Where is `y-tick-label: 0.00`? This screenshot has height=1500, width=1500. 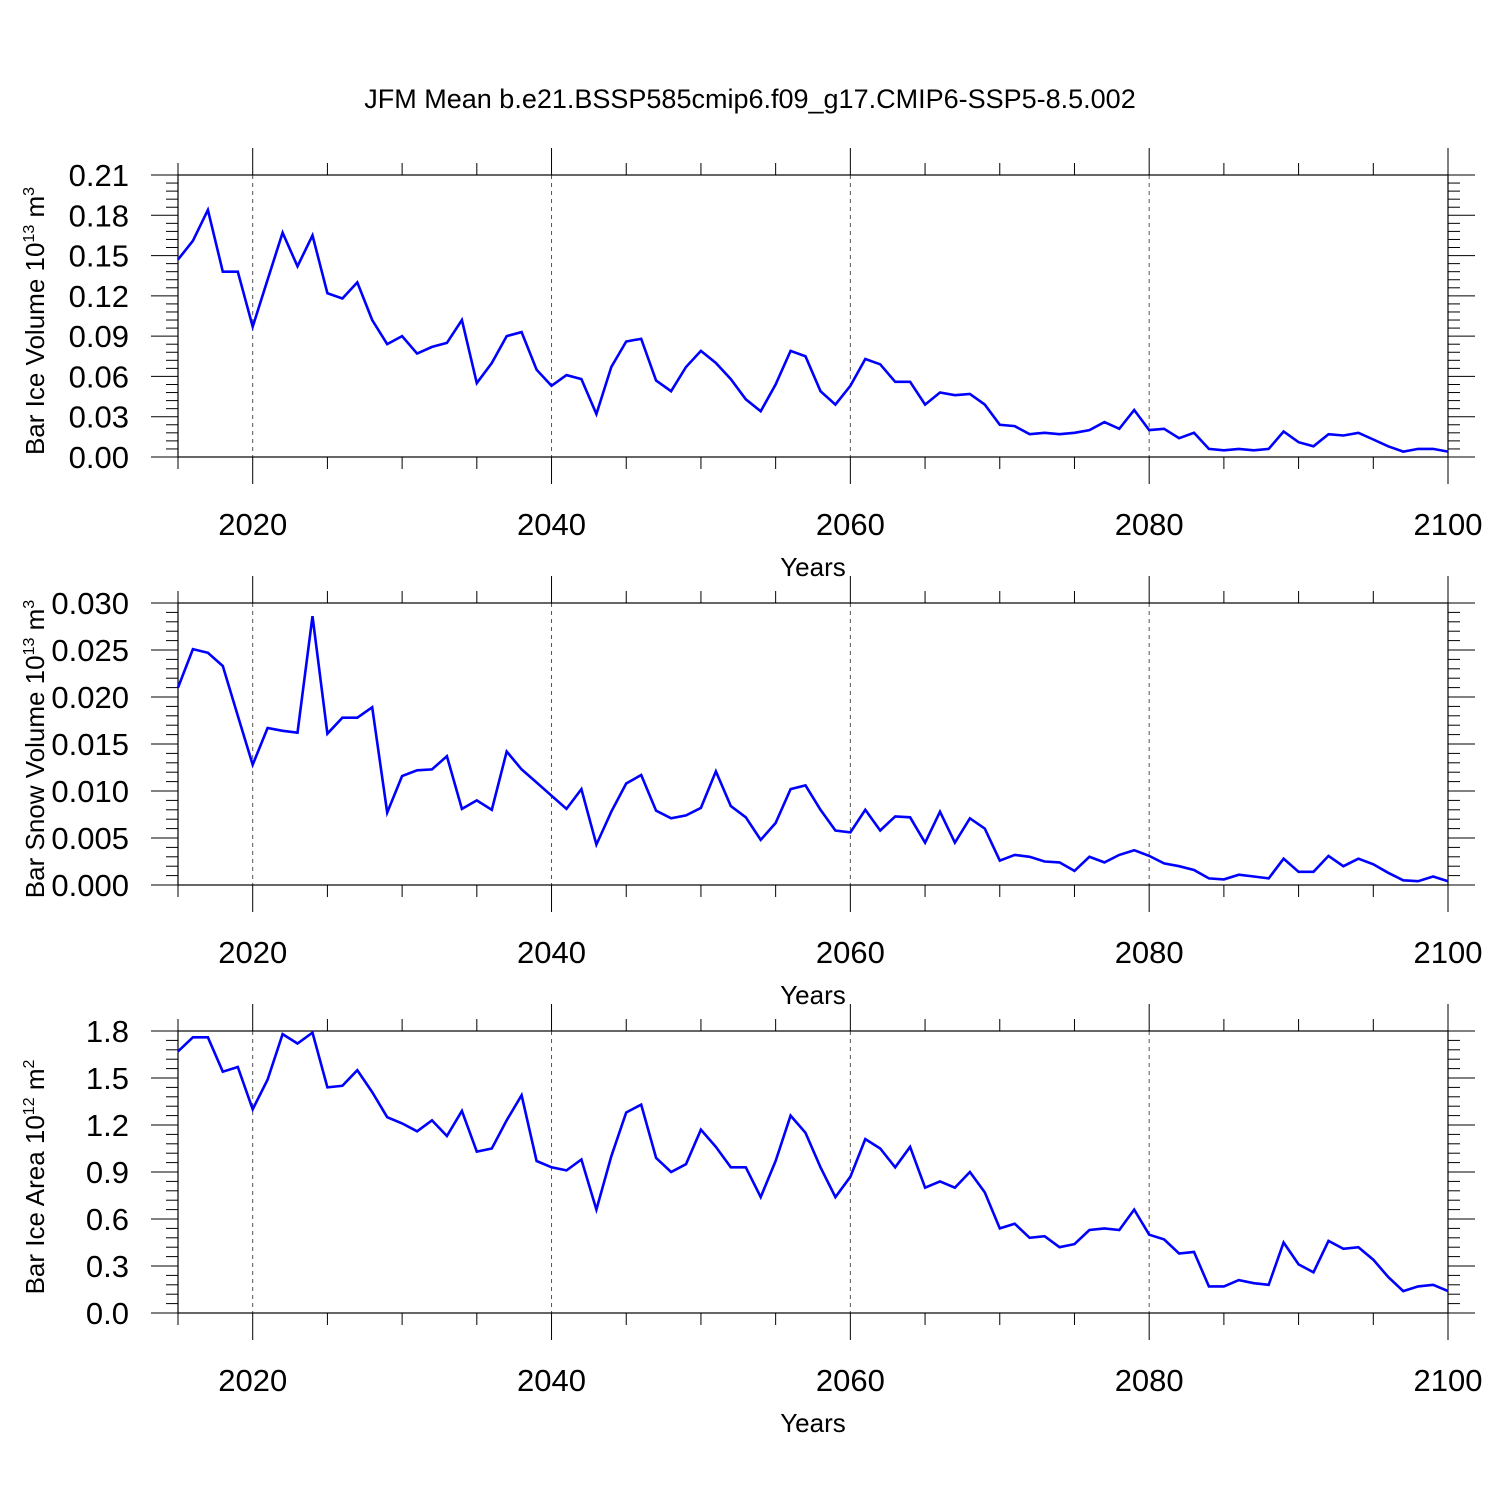
y-tick-label: 0.00 is located at coordinates (99, 457).